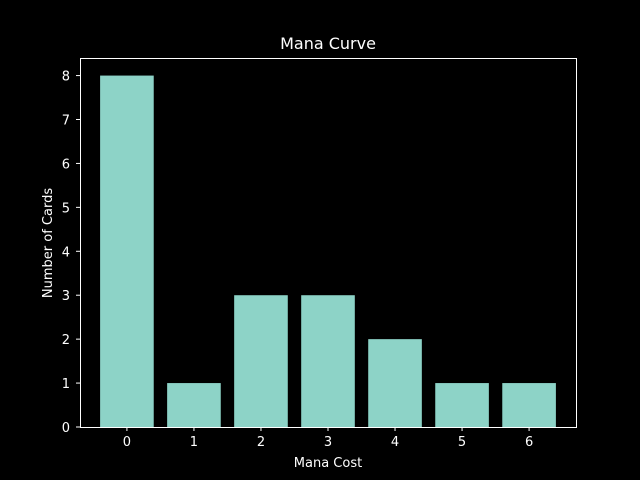  What do you see at coordinates (395, 442) in the screenshot?
I see `x-tick-label: 4` at bounding box center [395, 442].